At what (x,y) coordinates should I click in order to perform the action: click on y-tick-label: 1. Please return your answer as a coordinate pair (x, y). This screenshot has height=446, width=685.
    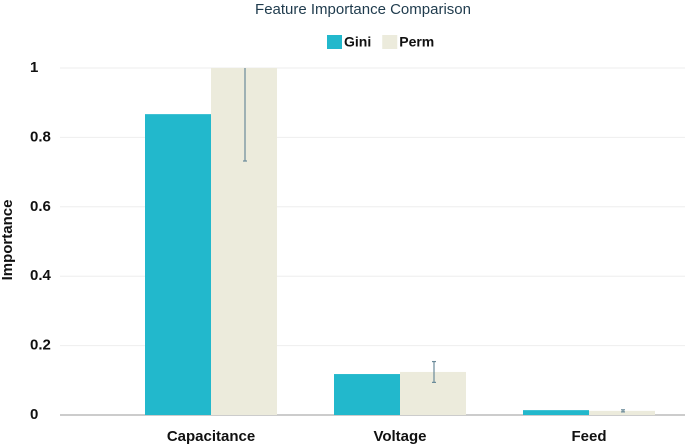
    Looking at the image, I should click on (34, 67).